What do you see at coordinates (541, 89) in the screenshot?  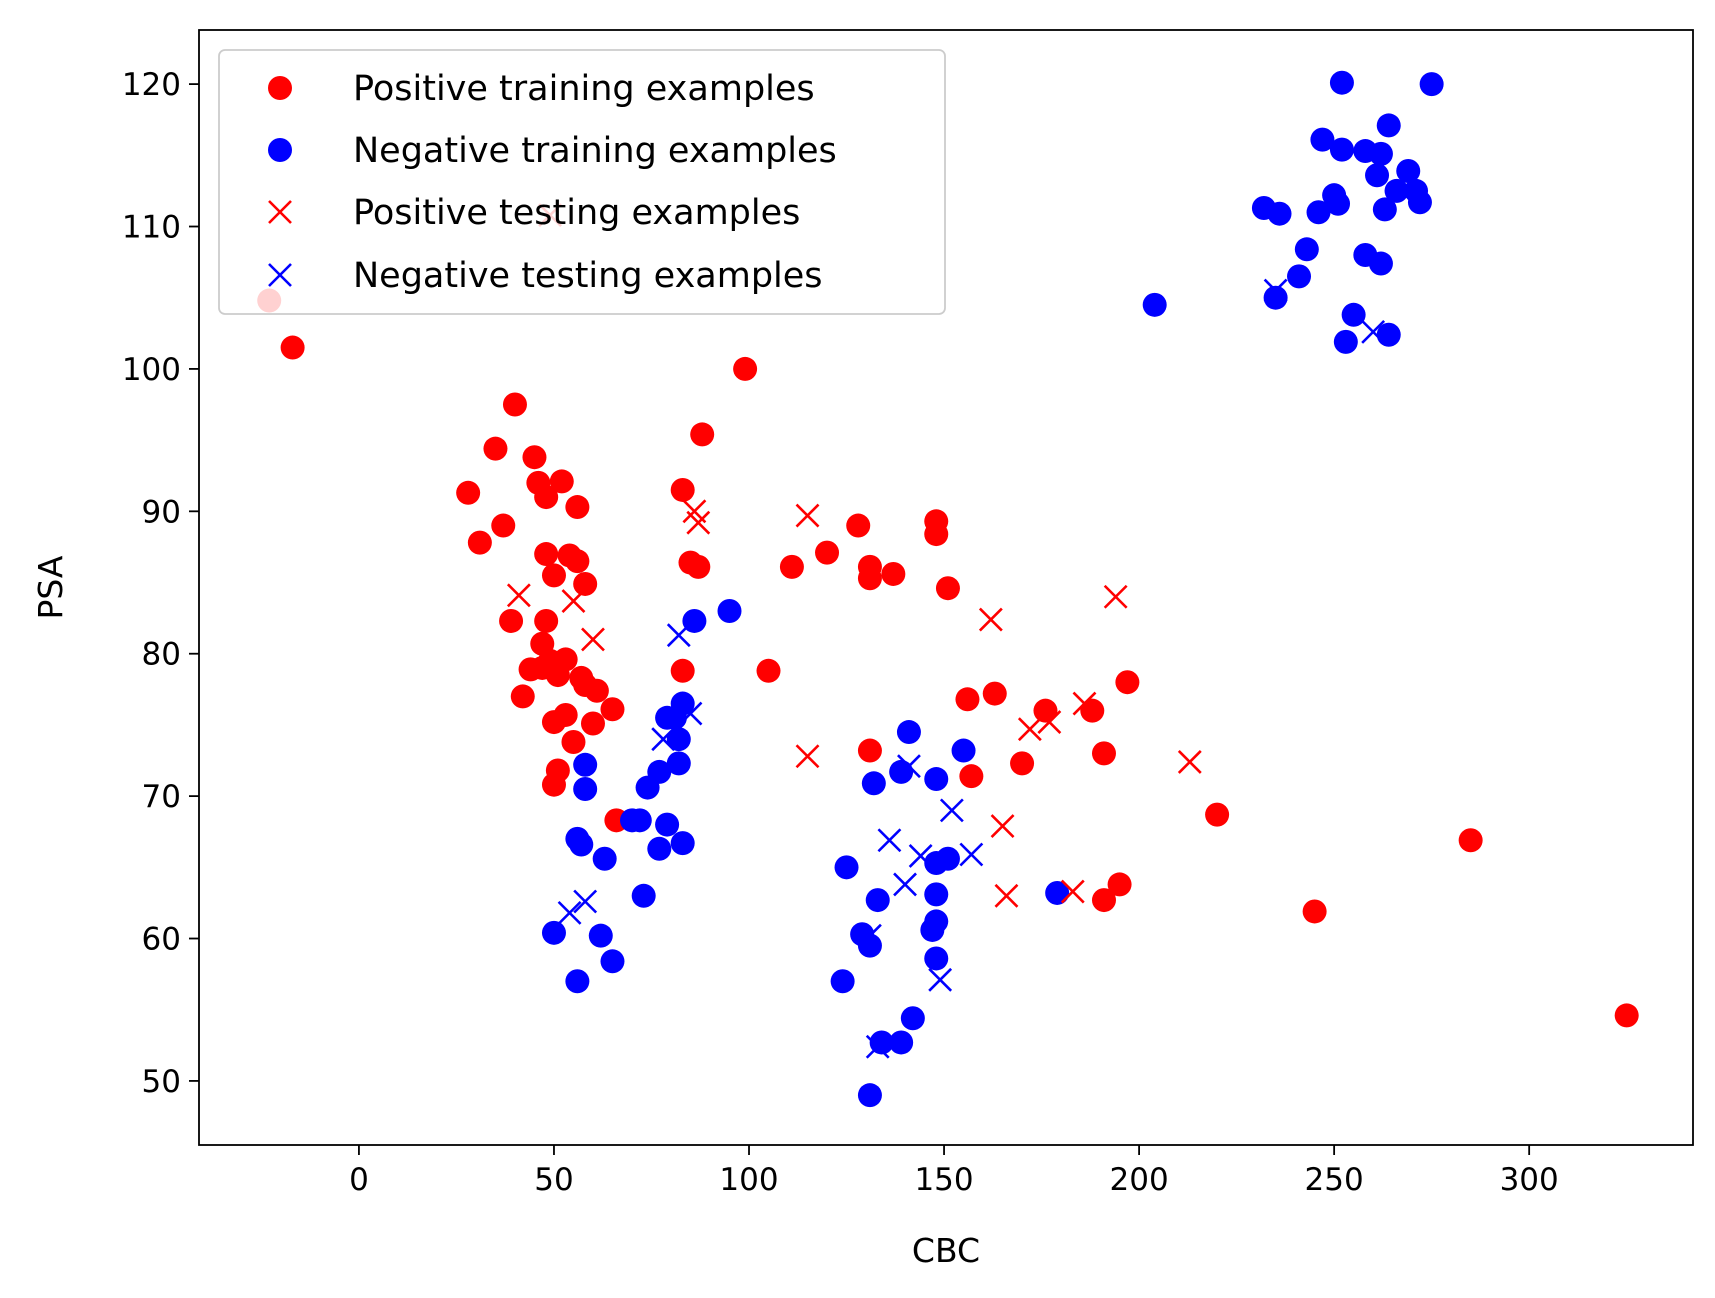 I see `legend-item: Positive training examples` at bounding box center [541, 89].